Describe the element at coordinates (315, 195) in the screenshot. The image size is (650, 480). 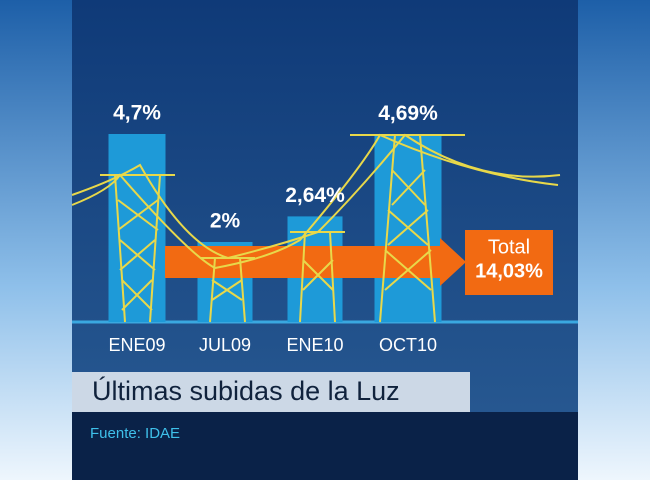
I see `value-label: 2,64%` at that location.